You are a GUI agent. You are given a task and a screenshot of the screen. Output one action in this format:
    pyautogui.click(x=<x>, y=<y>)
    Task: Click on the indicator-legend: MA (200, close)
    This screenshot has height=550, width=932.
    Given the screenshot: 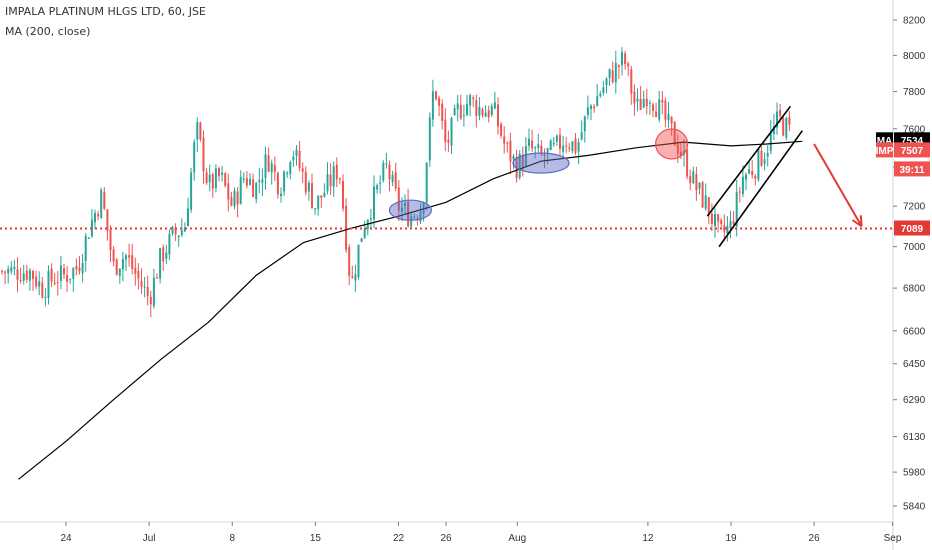 What is the action you would take?
    pyautogui.click(x=48, y=31)
    